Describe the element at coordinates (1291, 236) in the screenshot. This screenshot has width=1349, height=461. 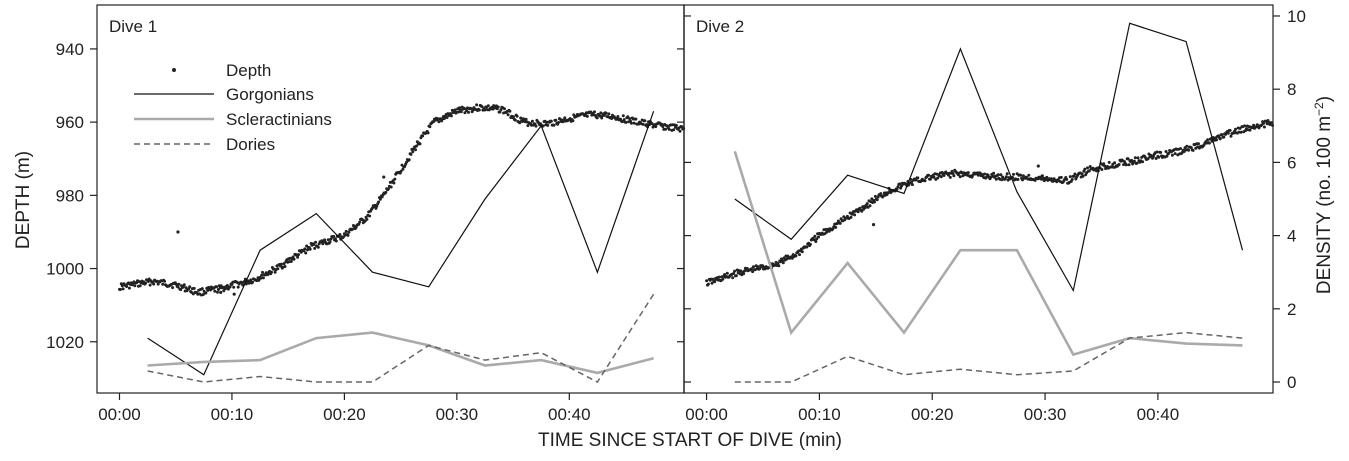
I see `density-tick-label: 4` at that location.